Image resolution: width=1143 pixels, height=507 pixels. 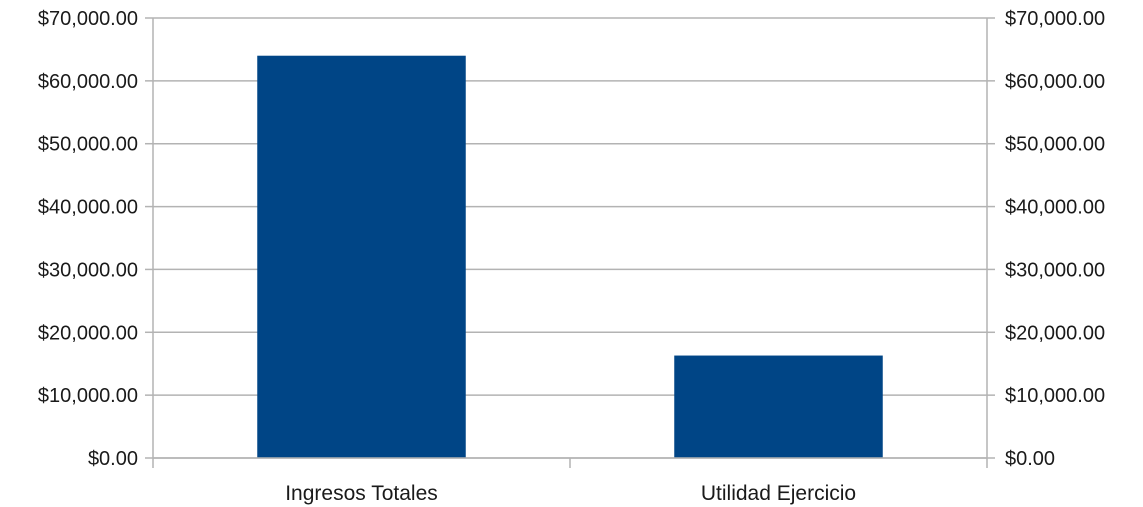 I want to click on right-tick-label: $10,000.00, so click(x=1055, y=396).